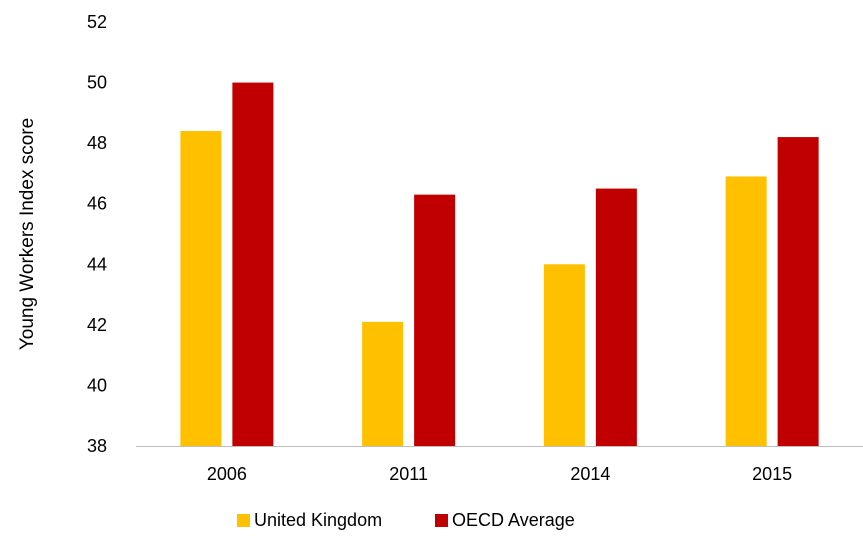  I want to click on x-category-label: 2006, so click(227, 474).